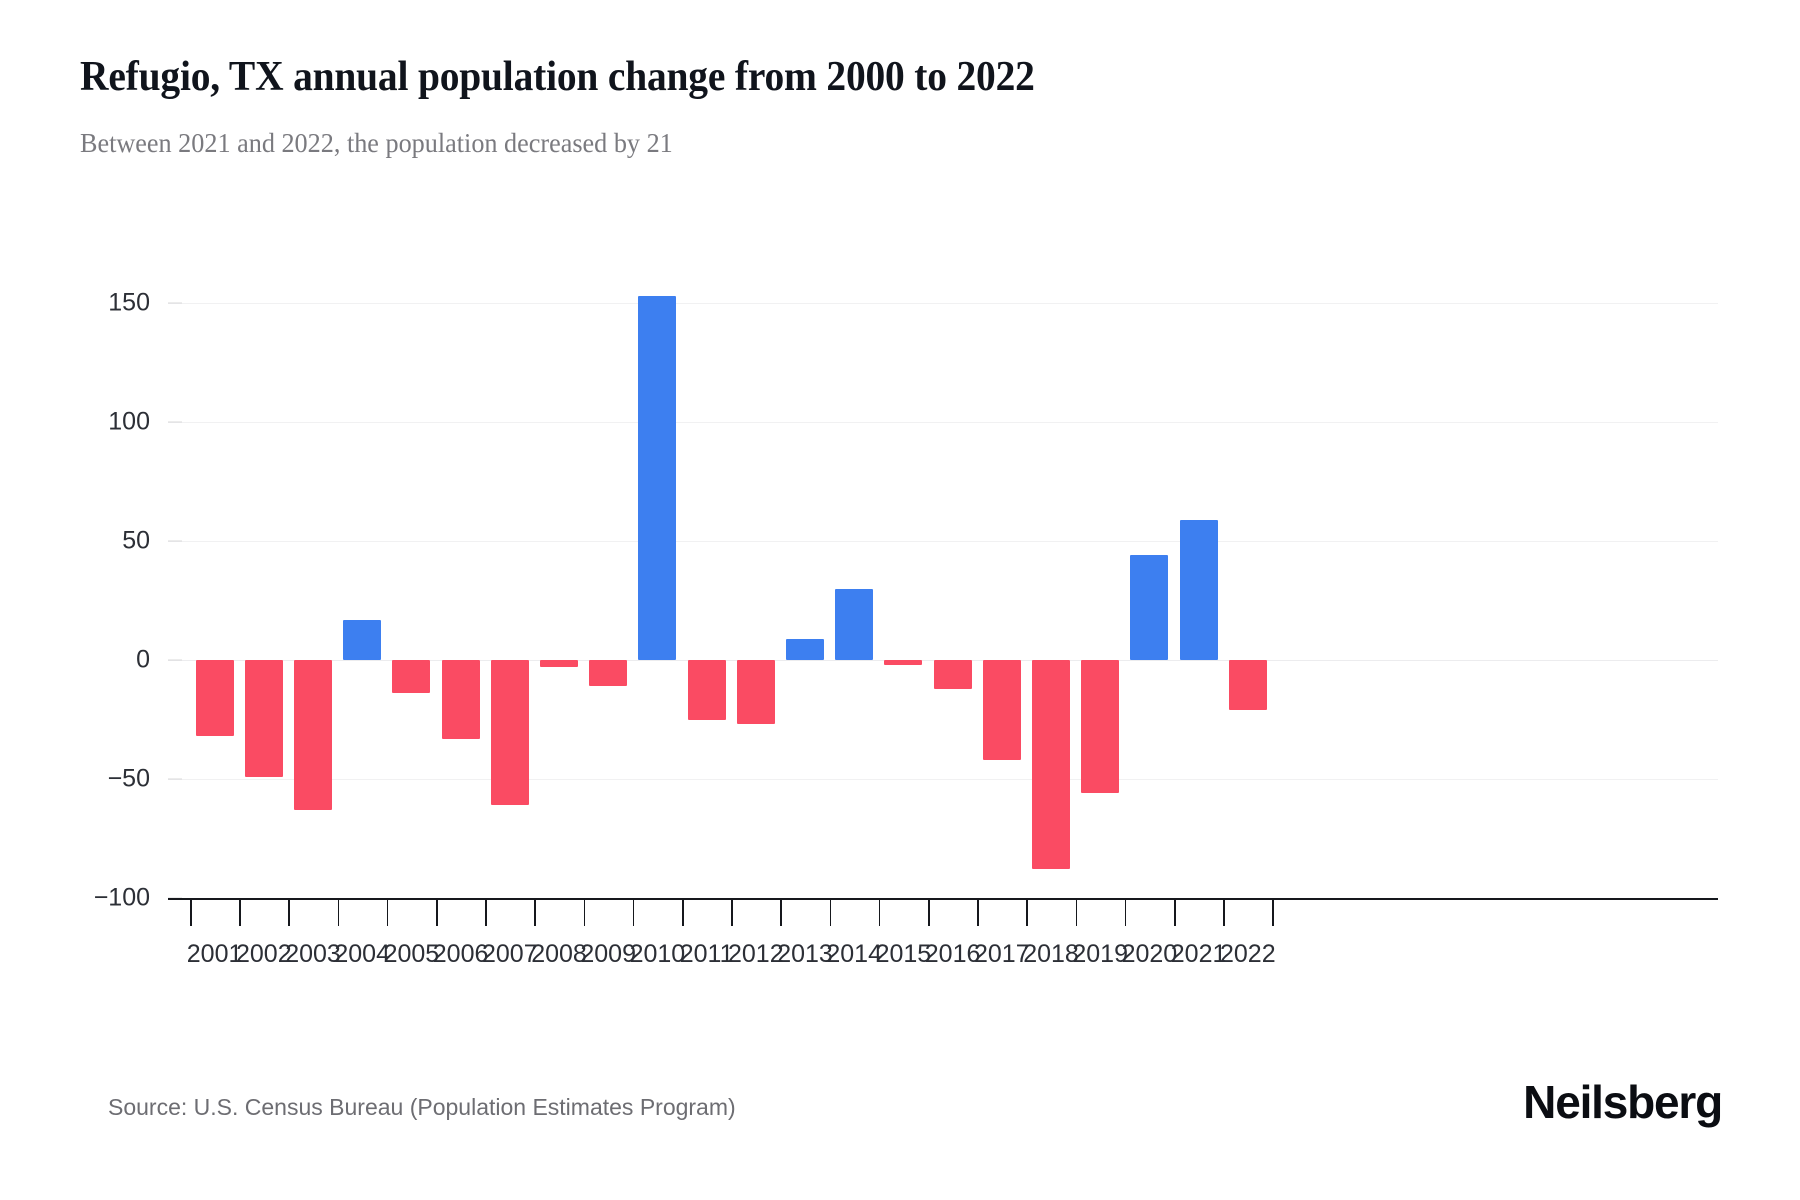 This screenshot has width=1800, height=1200. I want to click on y-axis-label-0: 0, so click(143, 659).